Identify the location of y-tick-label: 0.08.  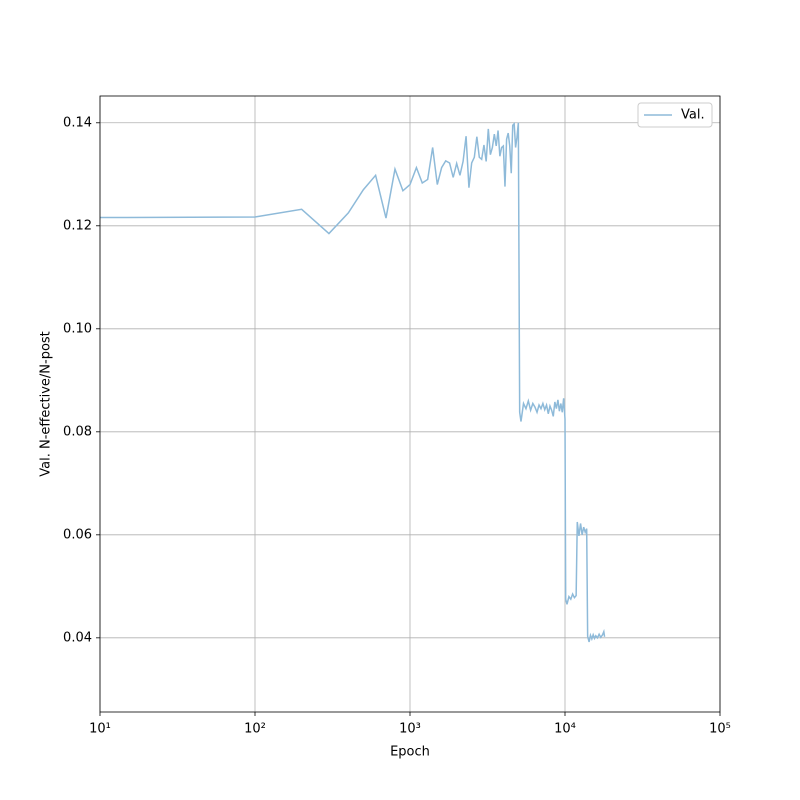
(77, 431).